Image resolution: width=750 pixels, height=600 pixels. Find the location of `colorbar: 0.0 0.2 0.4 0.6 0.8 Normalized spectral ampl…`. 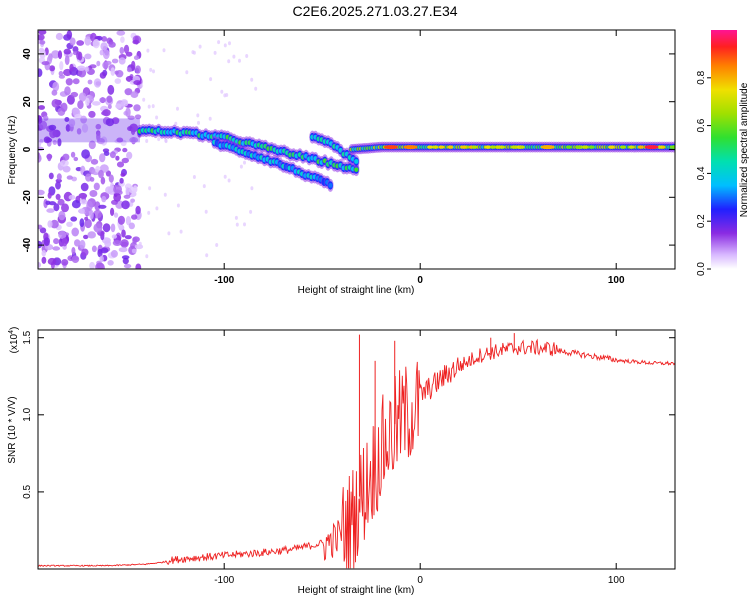

colorbar: 0.0 0.2 0.4 0.6 0.8 Normalized spectral ampl… is located at coordinates (723, 153).